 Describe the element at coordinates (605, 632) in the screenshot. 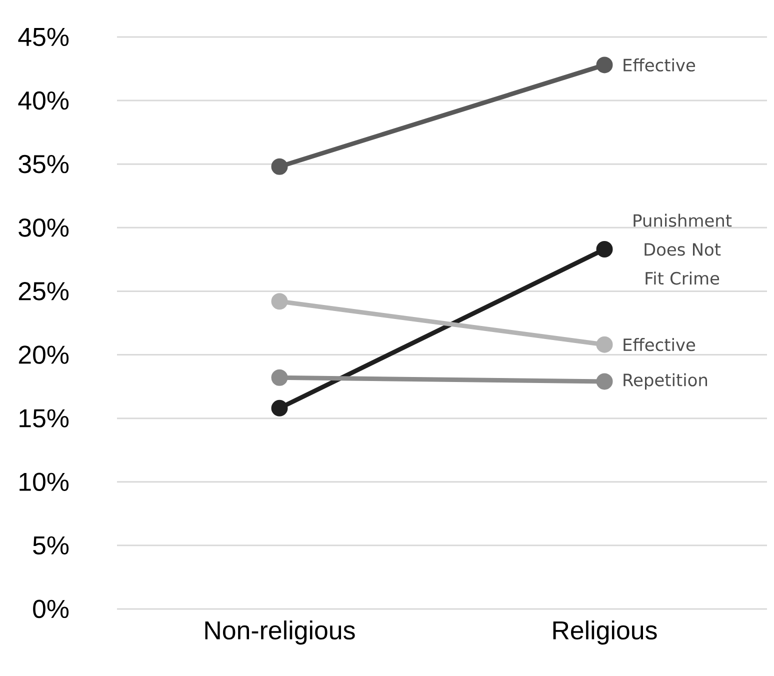

I see `x-tick-label: Religious` at that location.